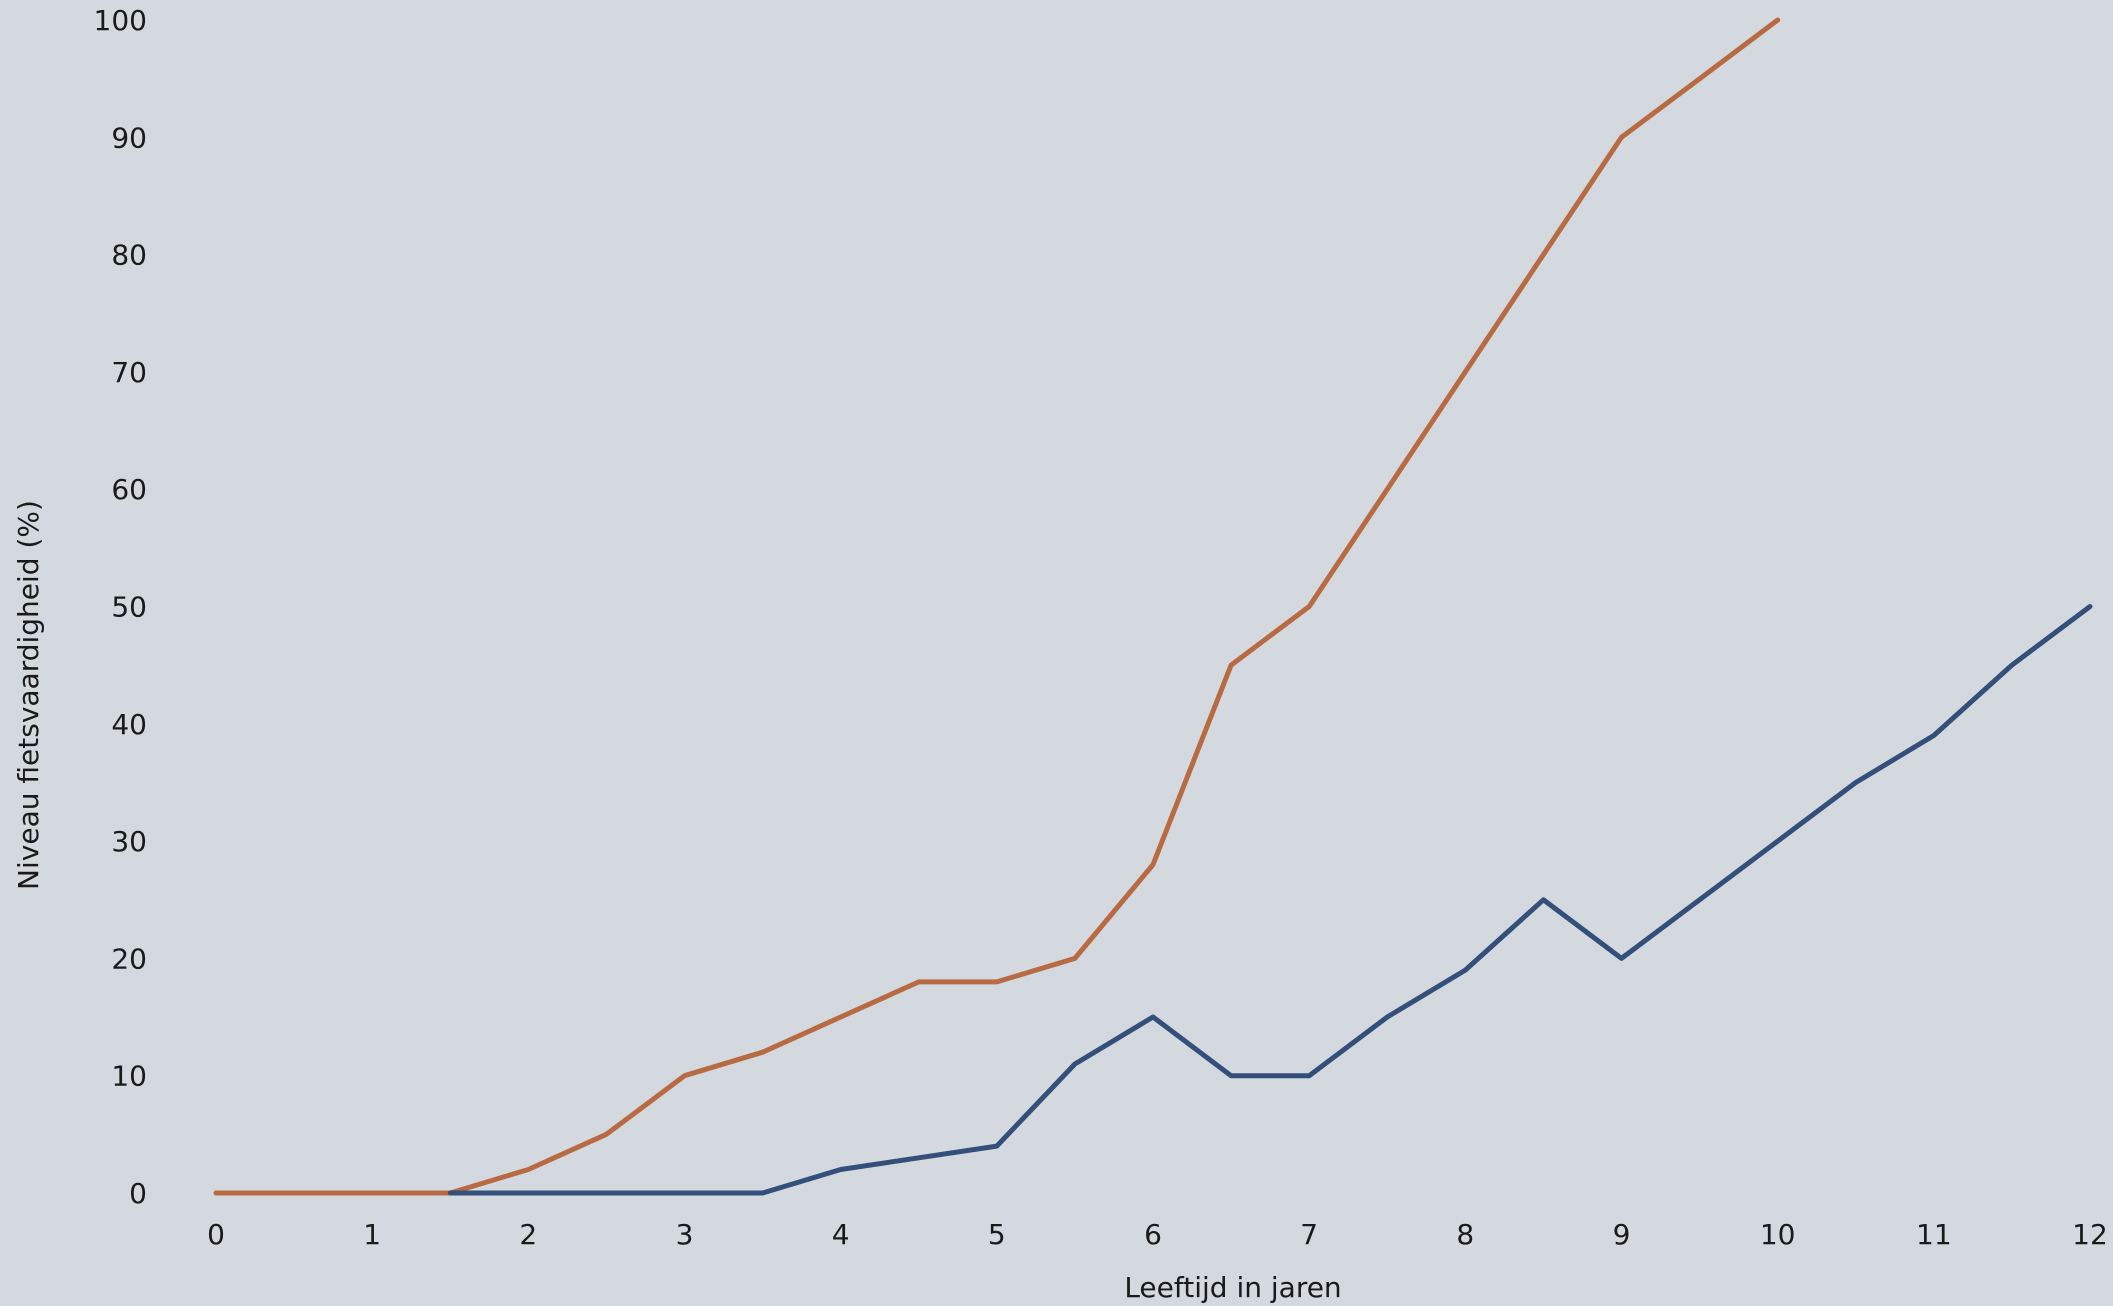  Describe the element at coordinates (129, 489) in the screenshot. I see `y-tick-label: 60` at that location.